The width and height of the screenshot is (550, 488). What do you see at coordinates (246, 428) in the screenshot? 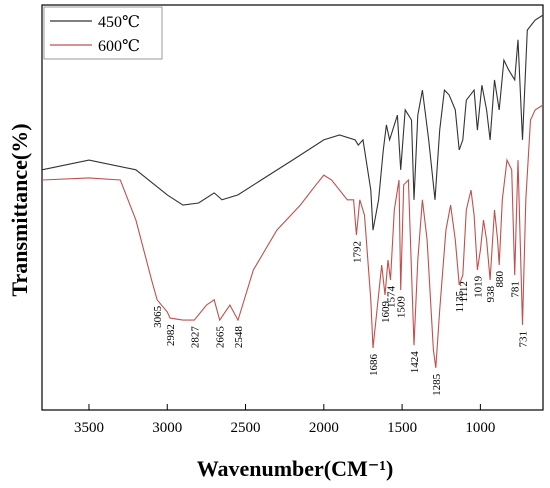
I see `x-tick-label: 2500` at bounding box center [246, 428].